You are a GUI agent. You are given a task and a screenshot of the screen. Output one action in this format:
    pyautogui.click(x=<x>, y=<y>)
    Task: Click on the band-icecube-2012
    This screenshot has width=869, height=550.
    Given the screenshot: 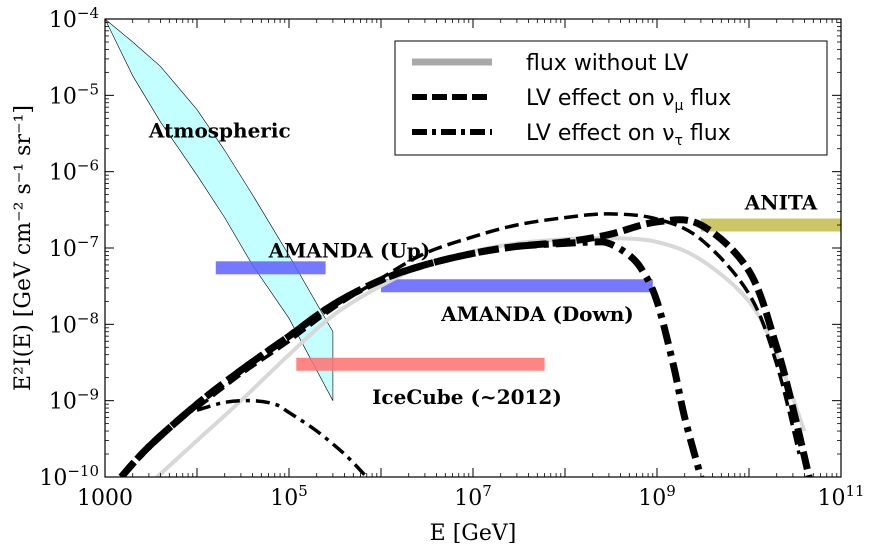 What is the action you would take?
    pyautogui.click(x=420, y=364)
    